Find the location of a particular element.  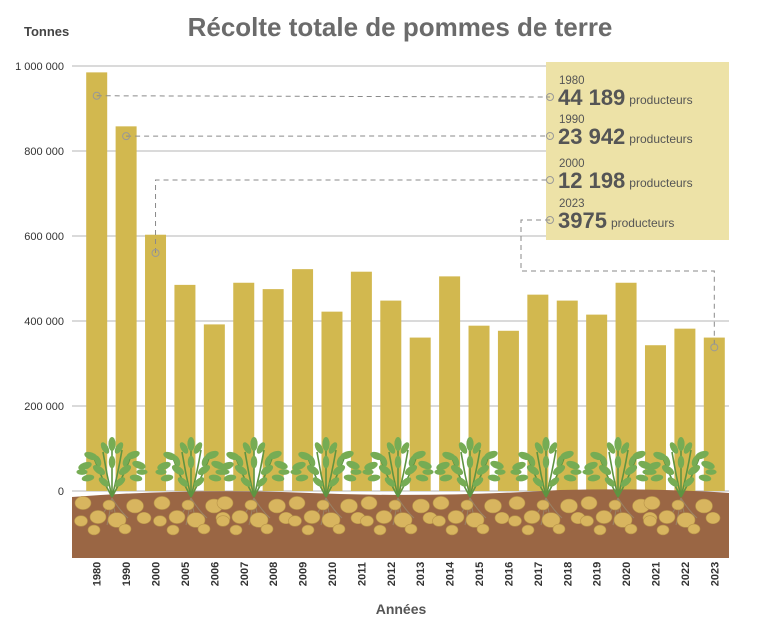

x-axis-label: Années is located at coordinates (401, 609).